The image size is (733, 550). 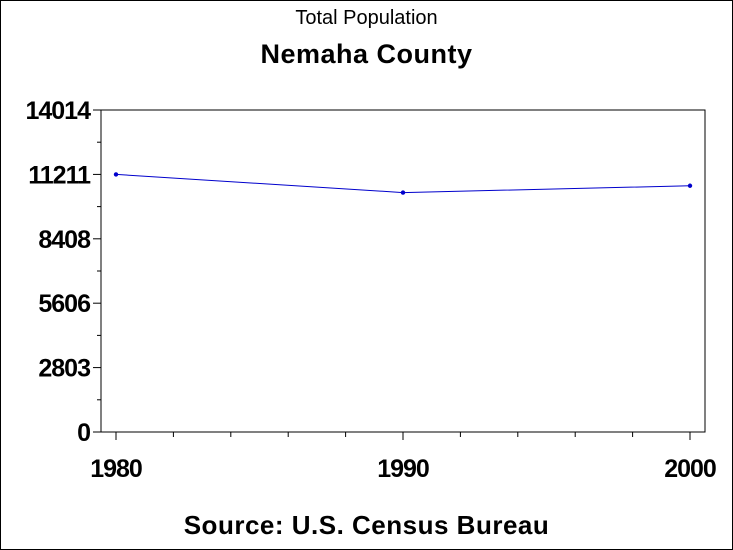 What do you see at coordinates (63, 272) in the screenshot?
I see `y-axis: 0 2803 5606 8408 11211 14014` at bounding box center [63, 272].